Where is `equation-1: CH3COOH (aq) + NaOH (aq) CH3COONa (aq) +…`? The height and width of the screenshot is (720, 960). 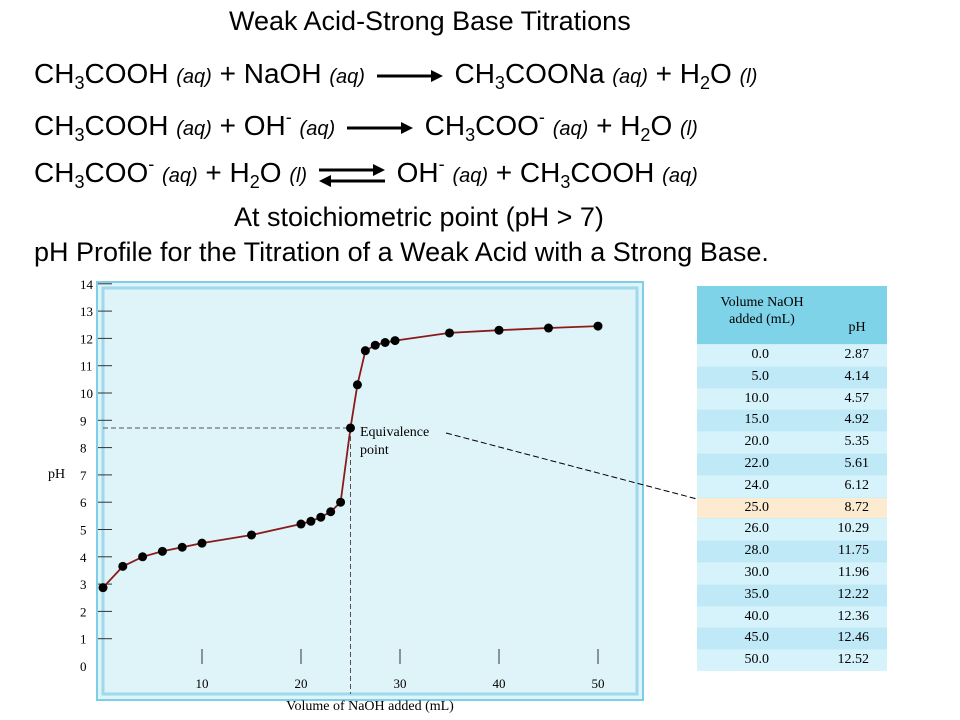 equation-1: CH3COOH (aq) + NaOH (aq) CH3COONa (aq) +… is located at coordinates (395, 75).